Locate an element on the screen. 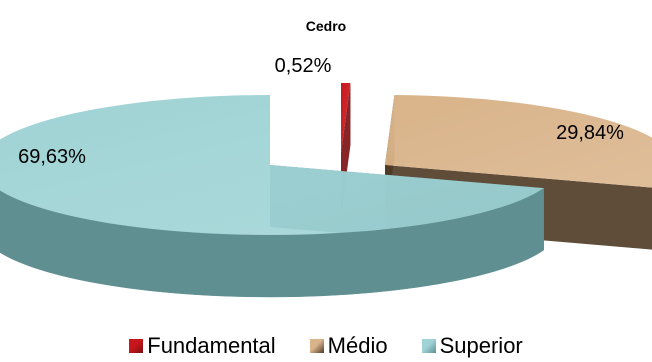 This screenshot has width=652, height=362. slice-medio is located at coordinates (518, 141).